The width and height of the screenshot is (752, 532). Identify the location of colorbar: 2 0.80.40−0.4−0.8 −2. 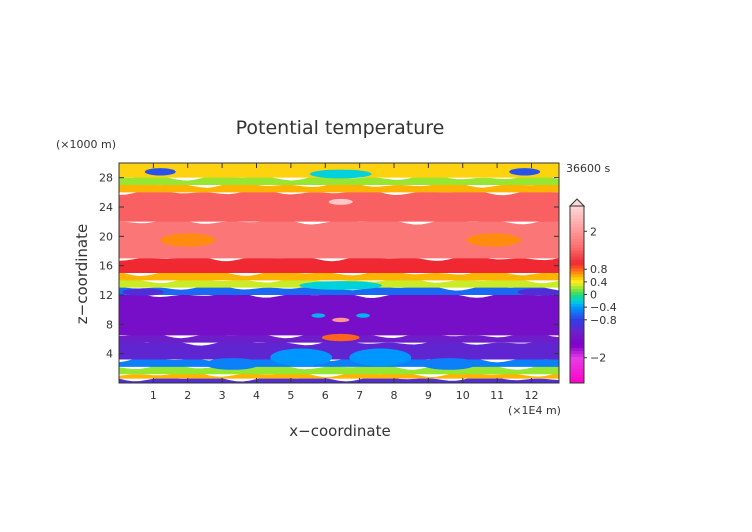
(592, 291).